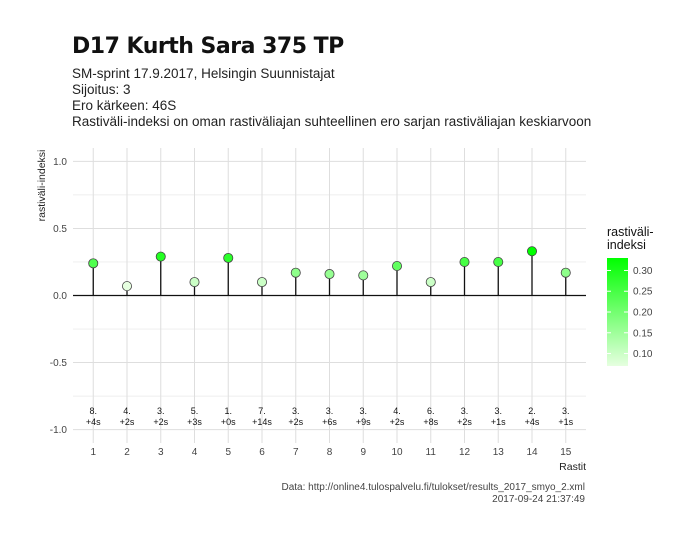 The image size is (697, 540). Describe the element at coordinates (330, 452) in the screenshot. I see `x-tick-label: 8` at that location.